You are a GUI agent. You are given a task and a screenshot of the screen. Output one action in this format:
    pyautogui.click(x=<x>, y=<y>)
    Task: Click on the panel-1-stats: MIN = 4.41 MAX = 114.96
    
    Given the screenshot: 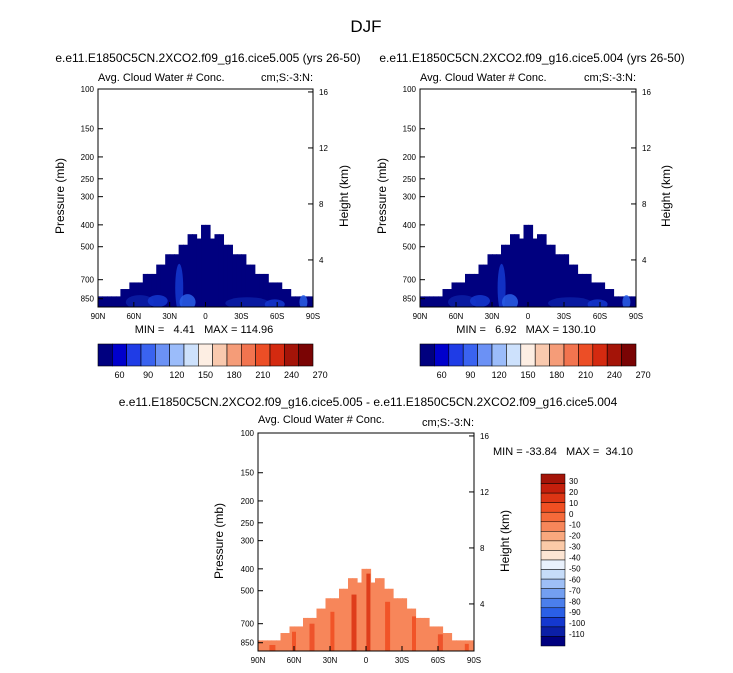 What is the action you would take?
    pyautogui.click(x=204, y=330)
    